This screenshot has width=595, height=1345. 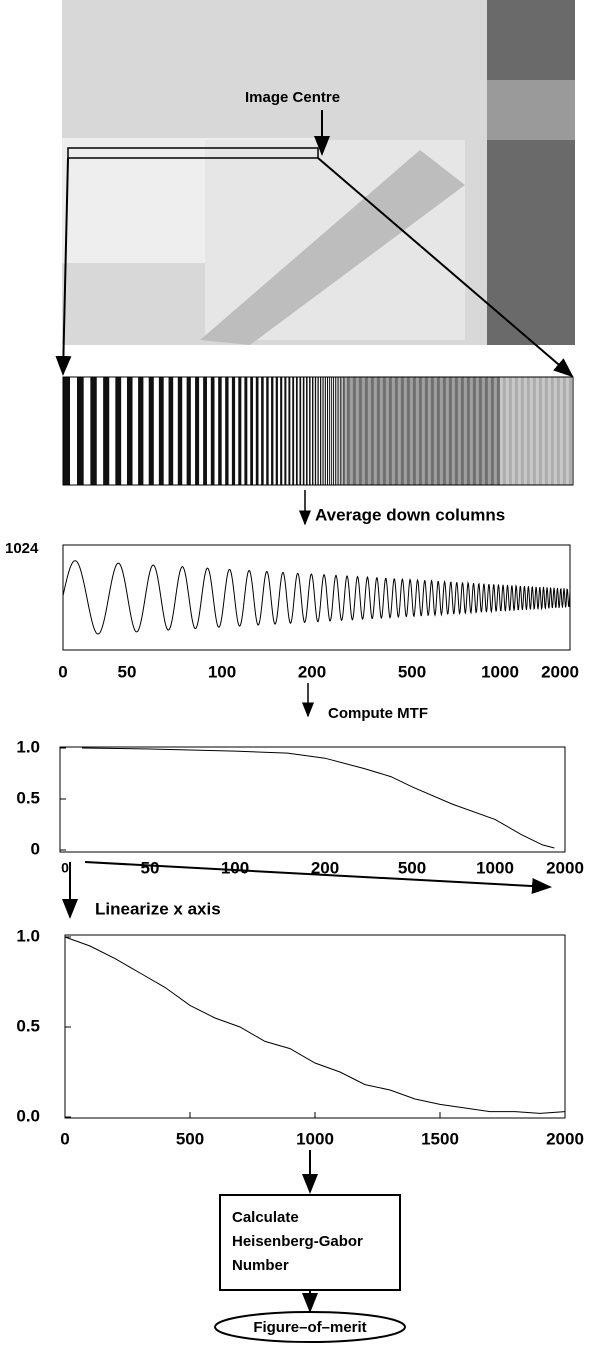 What do you see at coordinates (222, 671) in the screenshot?
I see `x-tick-label: 100` at bounding box center [222, 671].